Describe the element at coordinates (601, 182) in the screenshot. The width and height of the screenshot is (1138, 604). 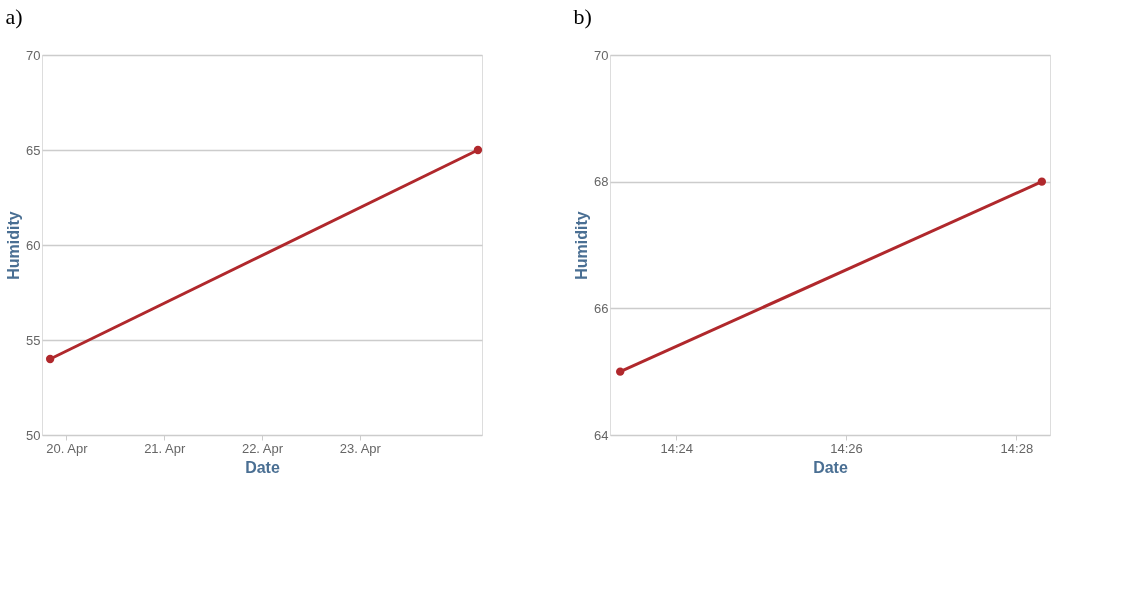
I see `y-tick-label: 68` at that location.